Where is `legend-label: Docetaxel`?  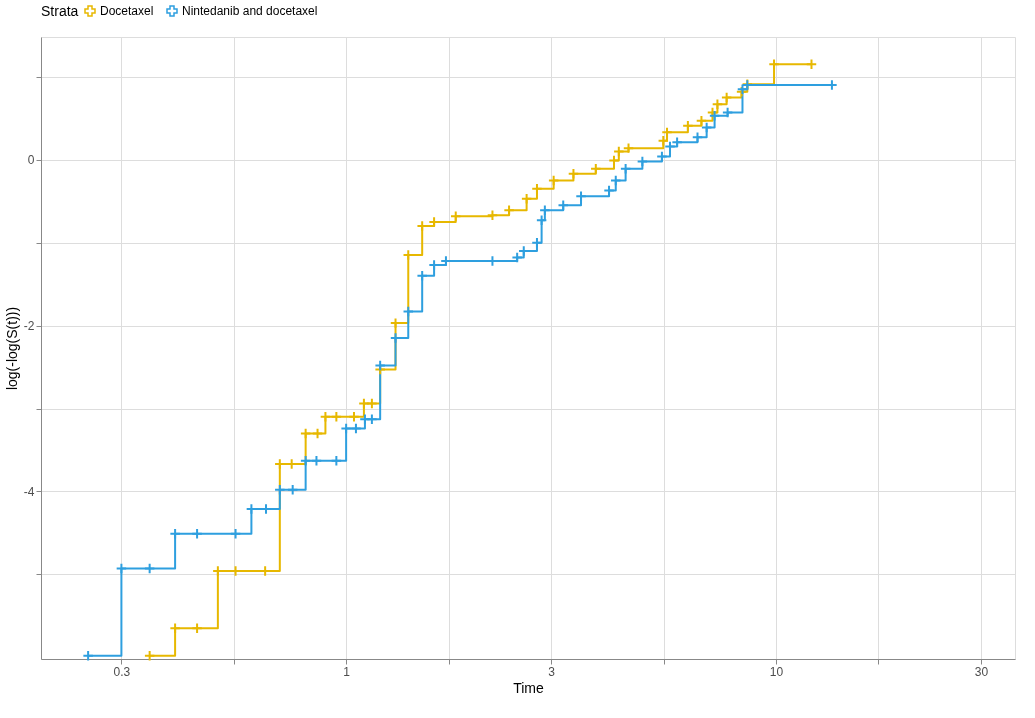
legend-label: Docetaxel is located at coordinates (127, 11).